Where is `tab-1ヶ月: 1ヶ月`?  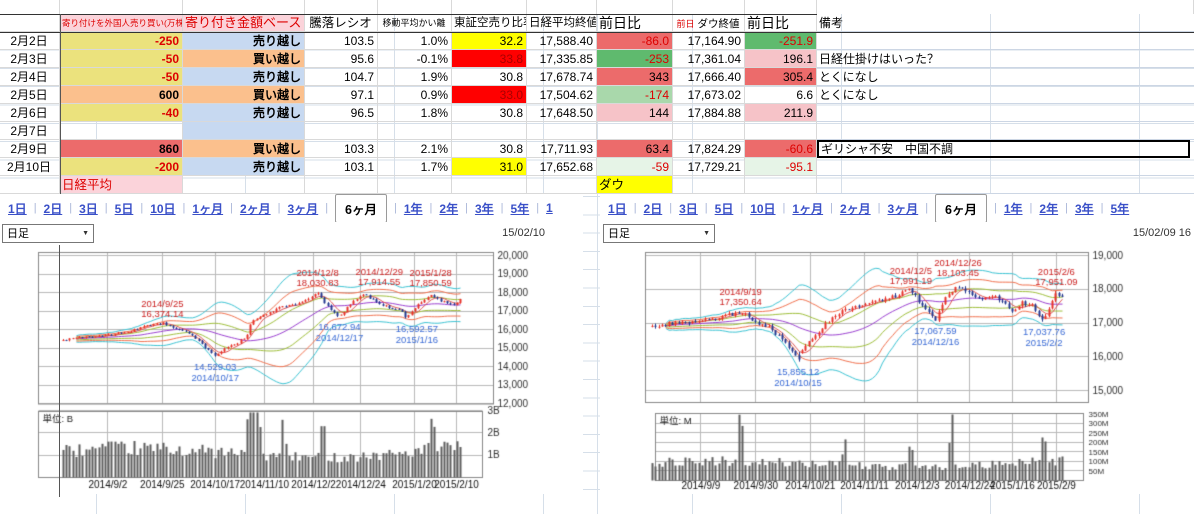
tab-1ヶ月: 1ヶ月 is located at coordinates (208, 208).